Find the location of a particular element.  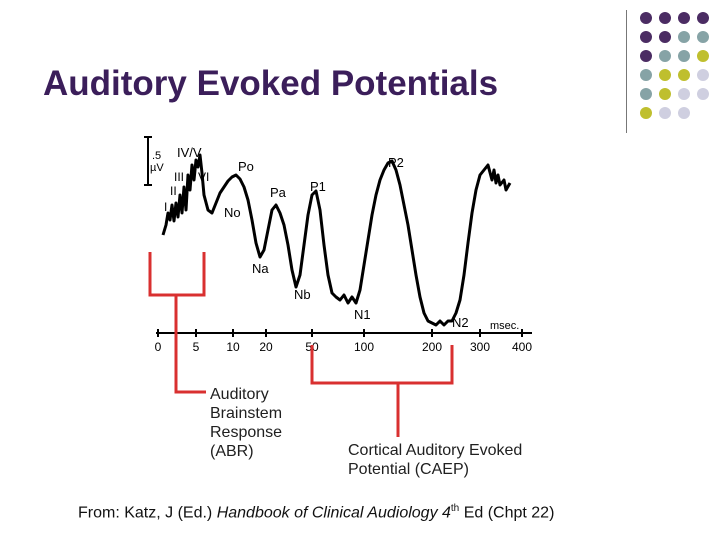

peak-label-n1: N1 is located at coordinates (362, 314).